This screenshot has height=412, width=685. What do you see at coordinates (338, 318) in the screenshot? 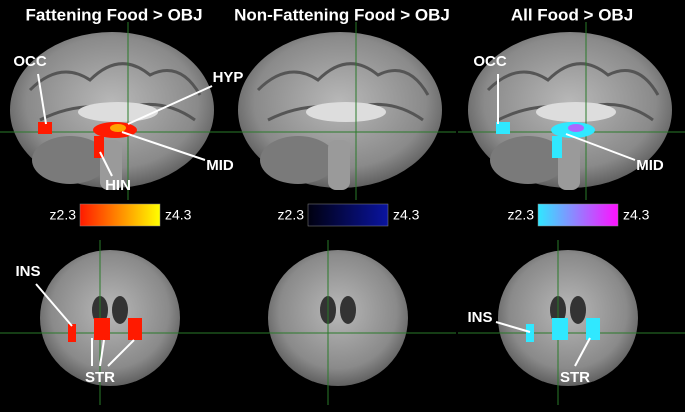
I see `coronal-brain` at bounding box center [338, 318].